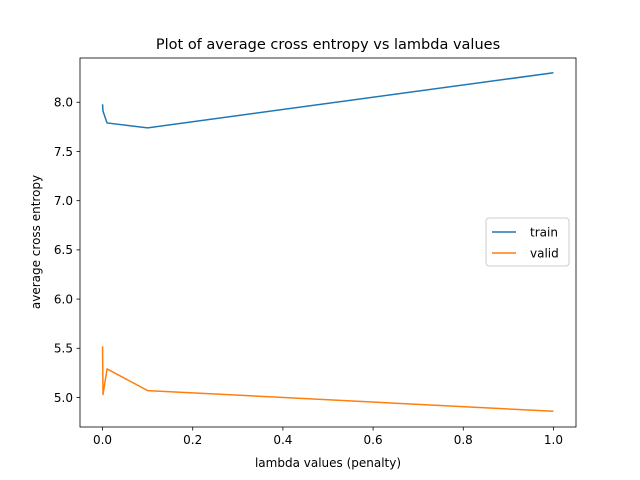  Describe the element at coordinates (63, 103) in the screenshot. I see `y-tick-label: 8.0` at that location.